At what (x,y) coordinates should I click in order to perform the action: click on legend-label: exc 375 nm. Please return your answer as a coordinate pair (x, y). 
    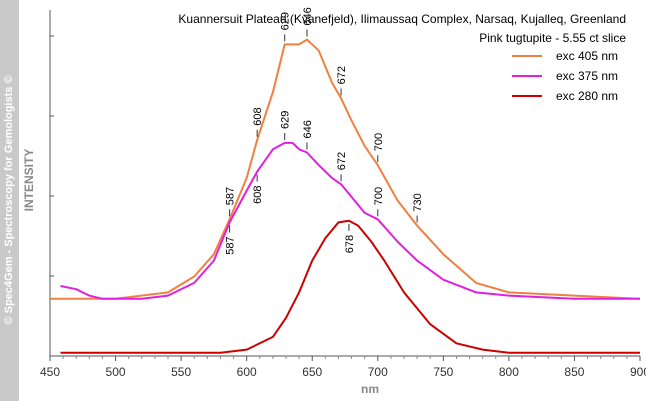
    Looking at the image, I should click on (587, 76).